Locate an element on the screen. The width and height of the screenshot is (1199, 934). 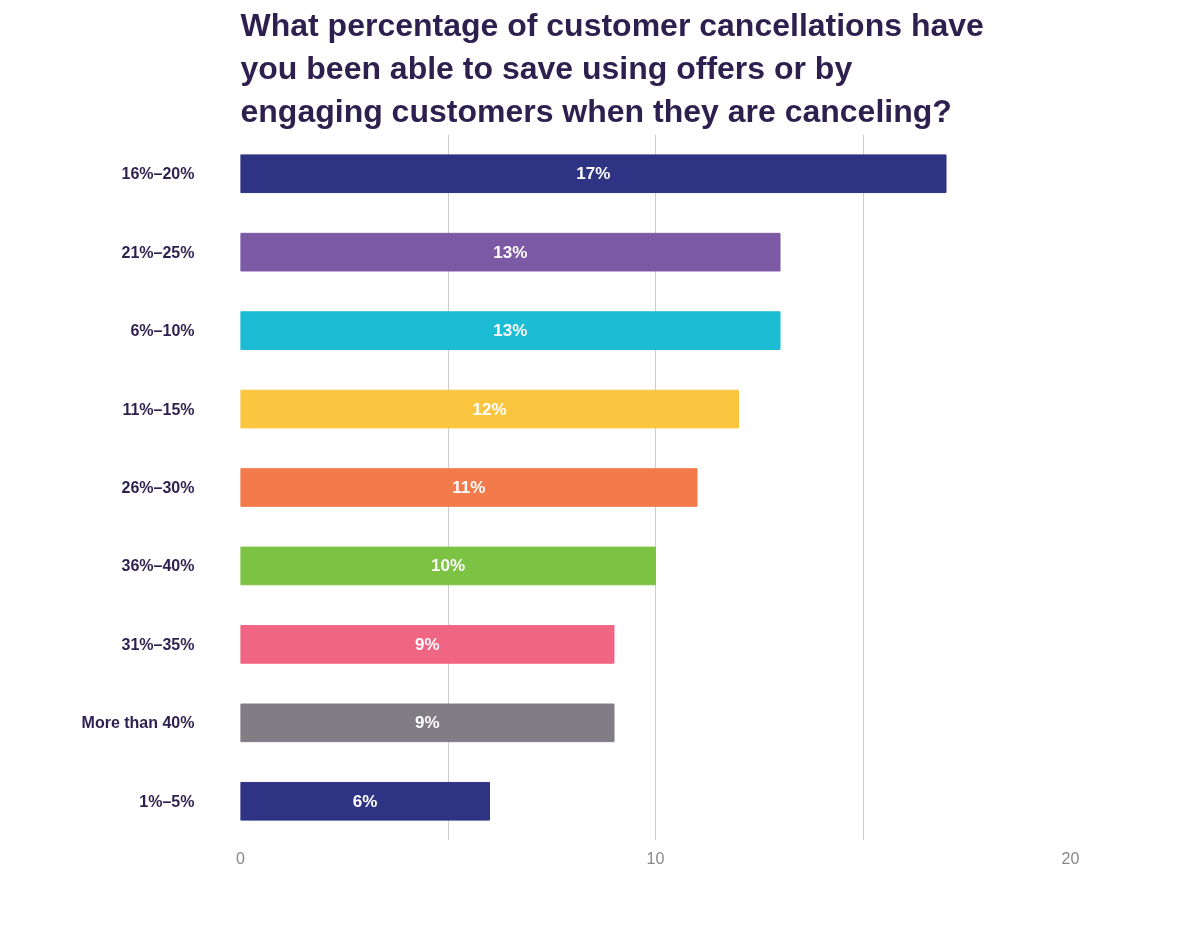
y-tick-label: 11%–15% is located at coordinates (158, 409).